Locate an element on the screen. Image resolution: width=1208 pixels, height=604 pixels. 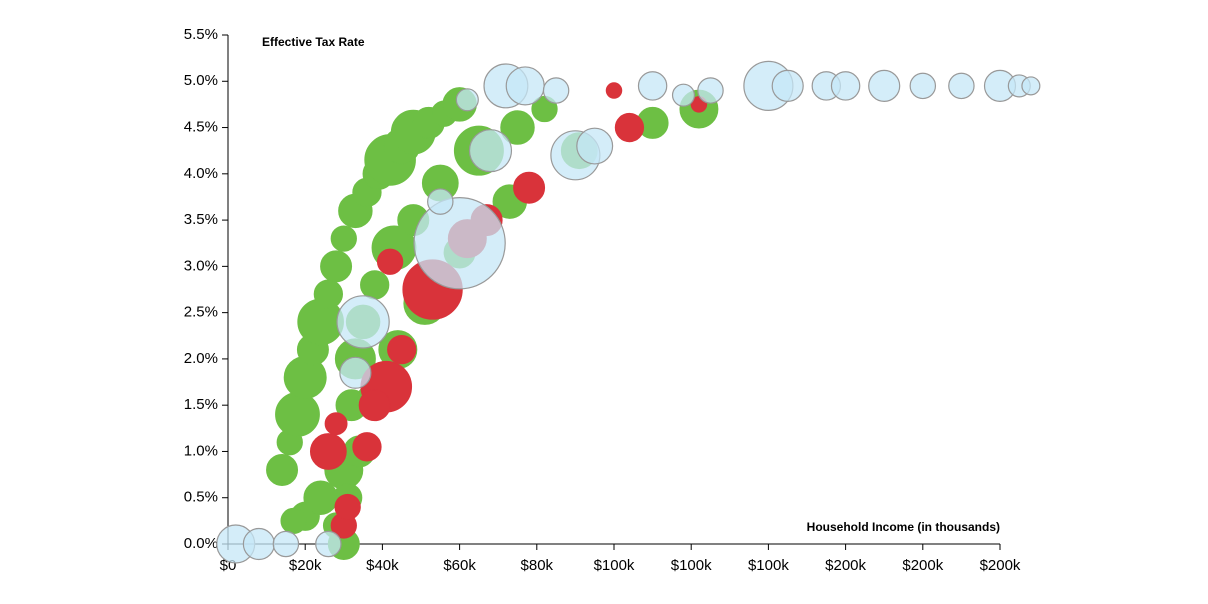
y-tick-label: 4.5% is located at coordinates (201, 127).